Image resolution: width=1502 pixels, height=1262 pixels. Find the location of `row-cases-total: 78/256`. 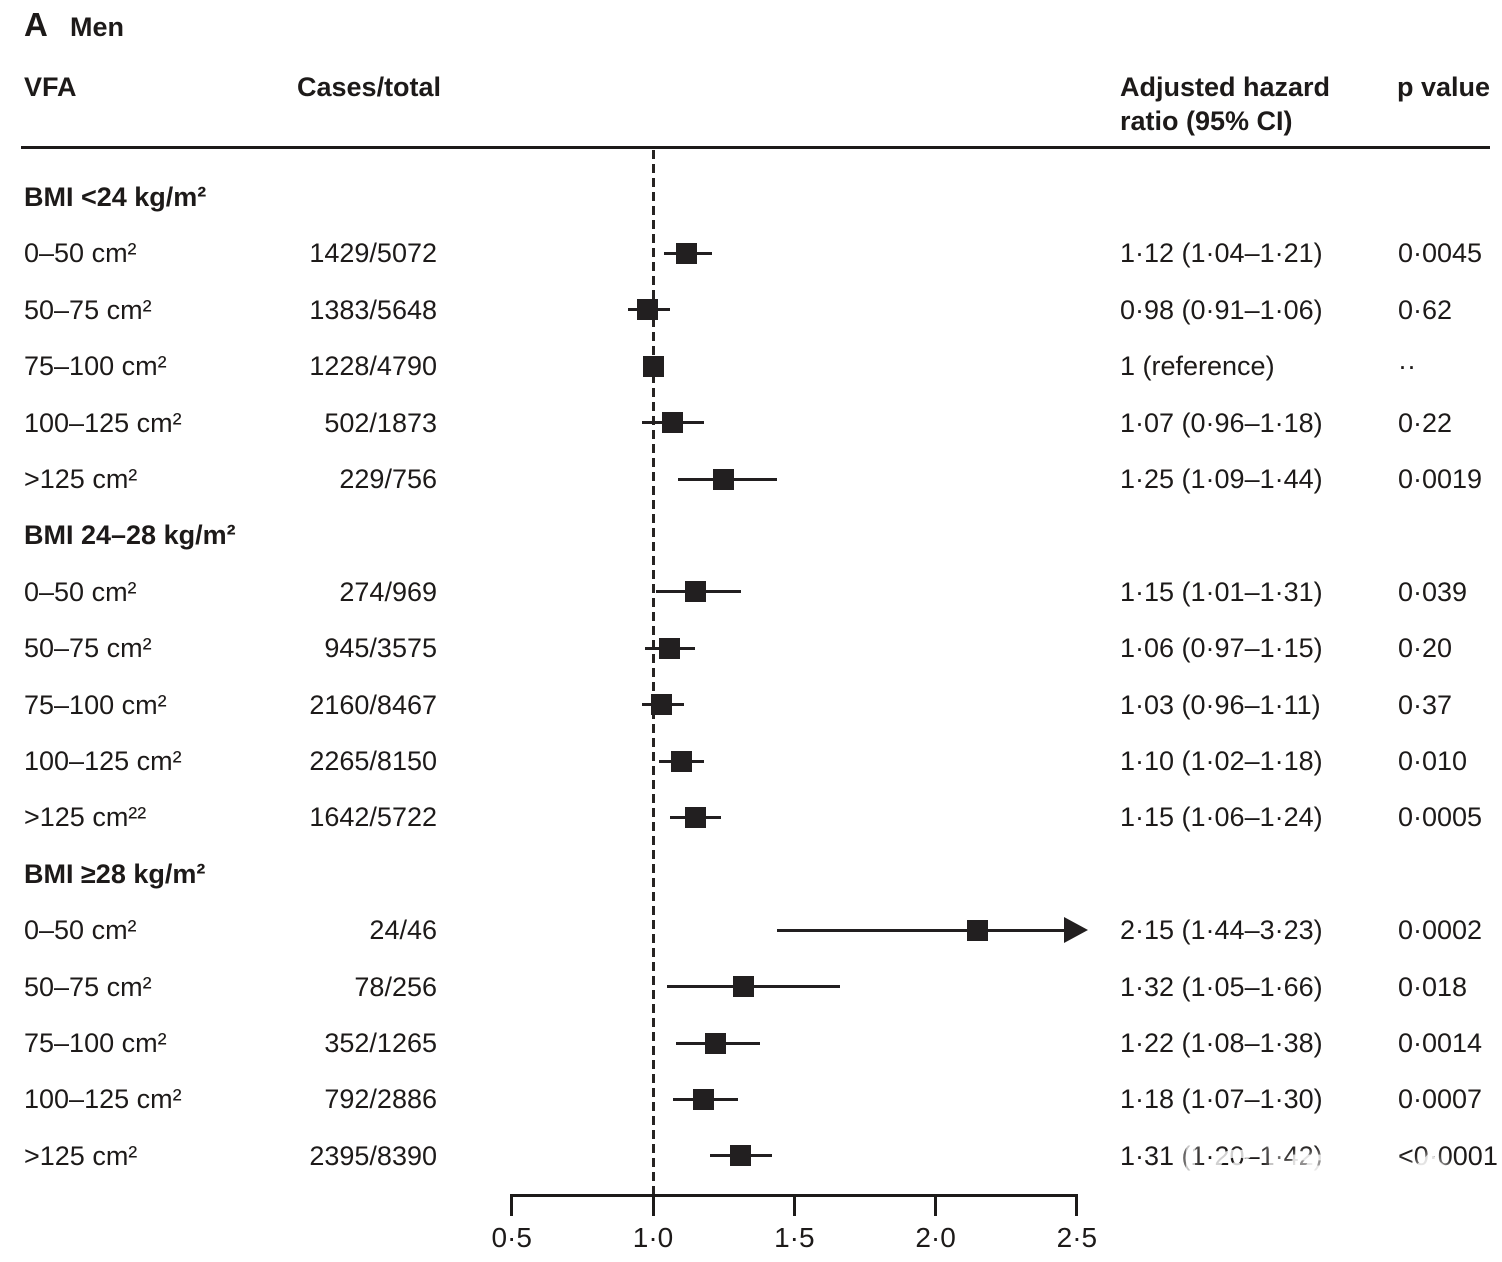

row-cases-total: 78/256 is located at coordinates (395, 986).